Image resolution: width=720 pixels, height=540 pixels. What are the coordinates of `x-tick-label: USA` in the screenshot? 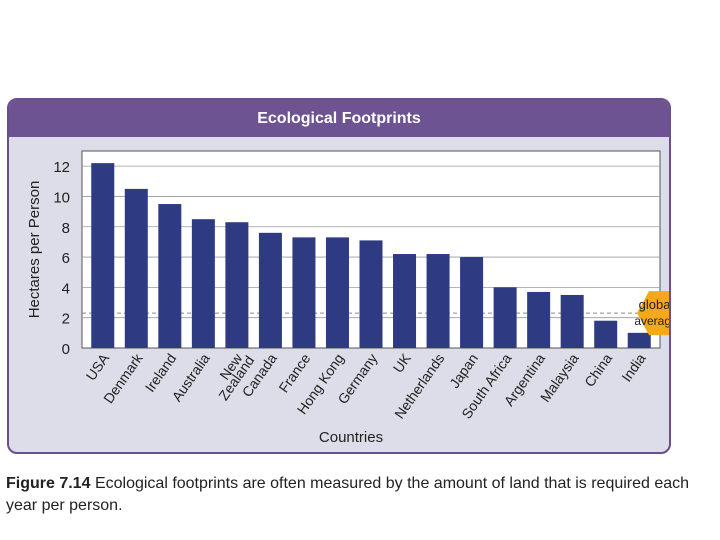 It's located at (98, 366).